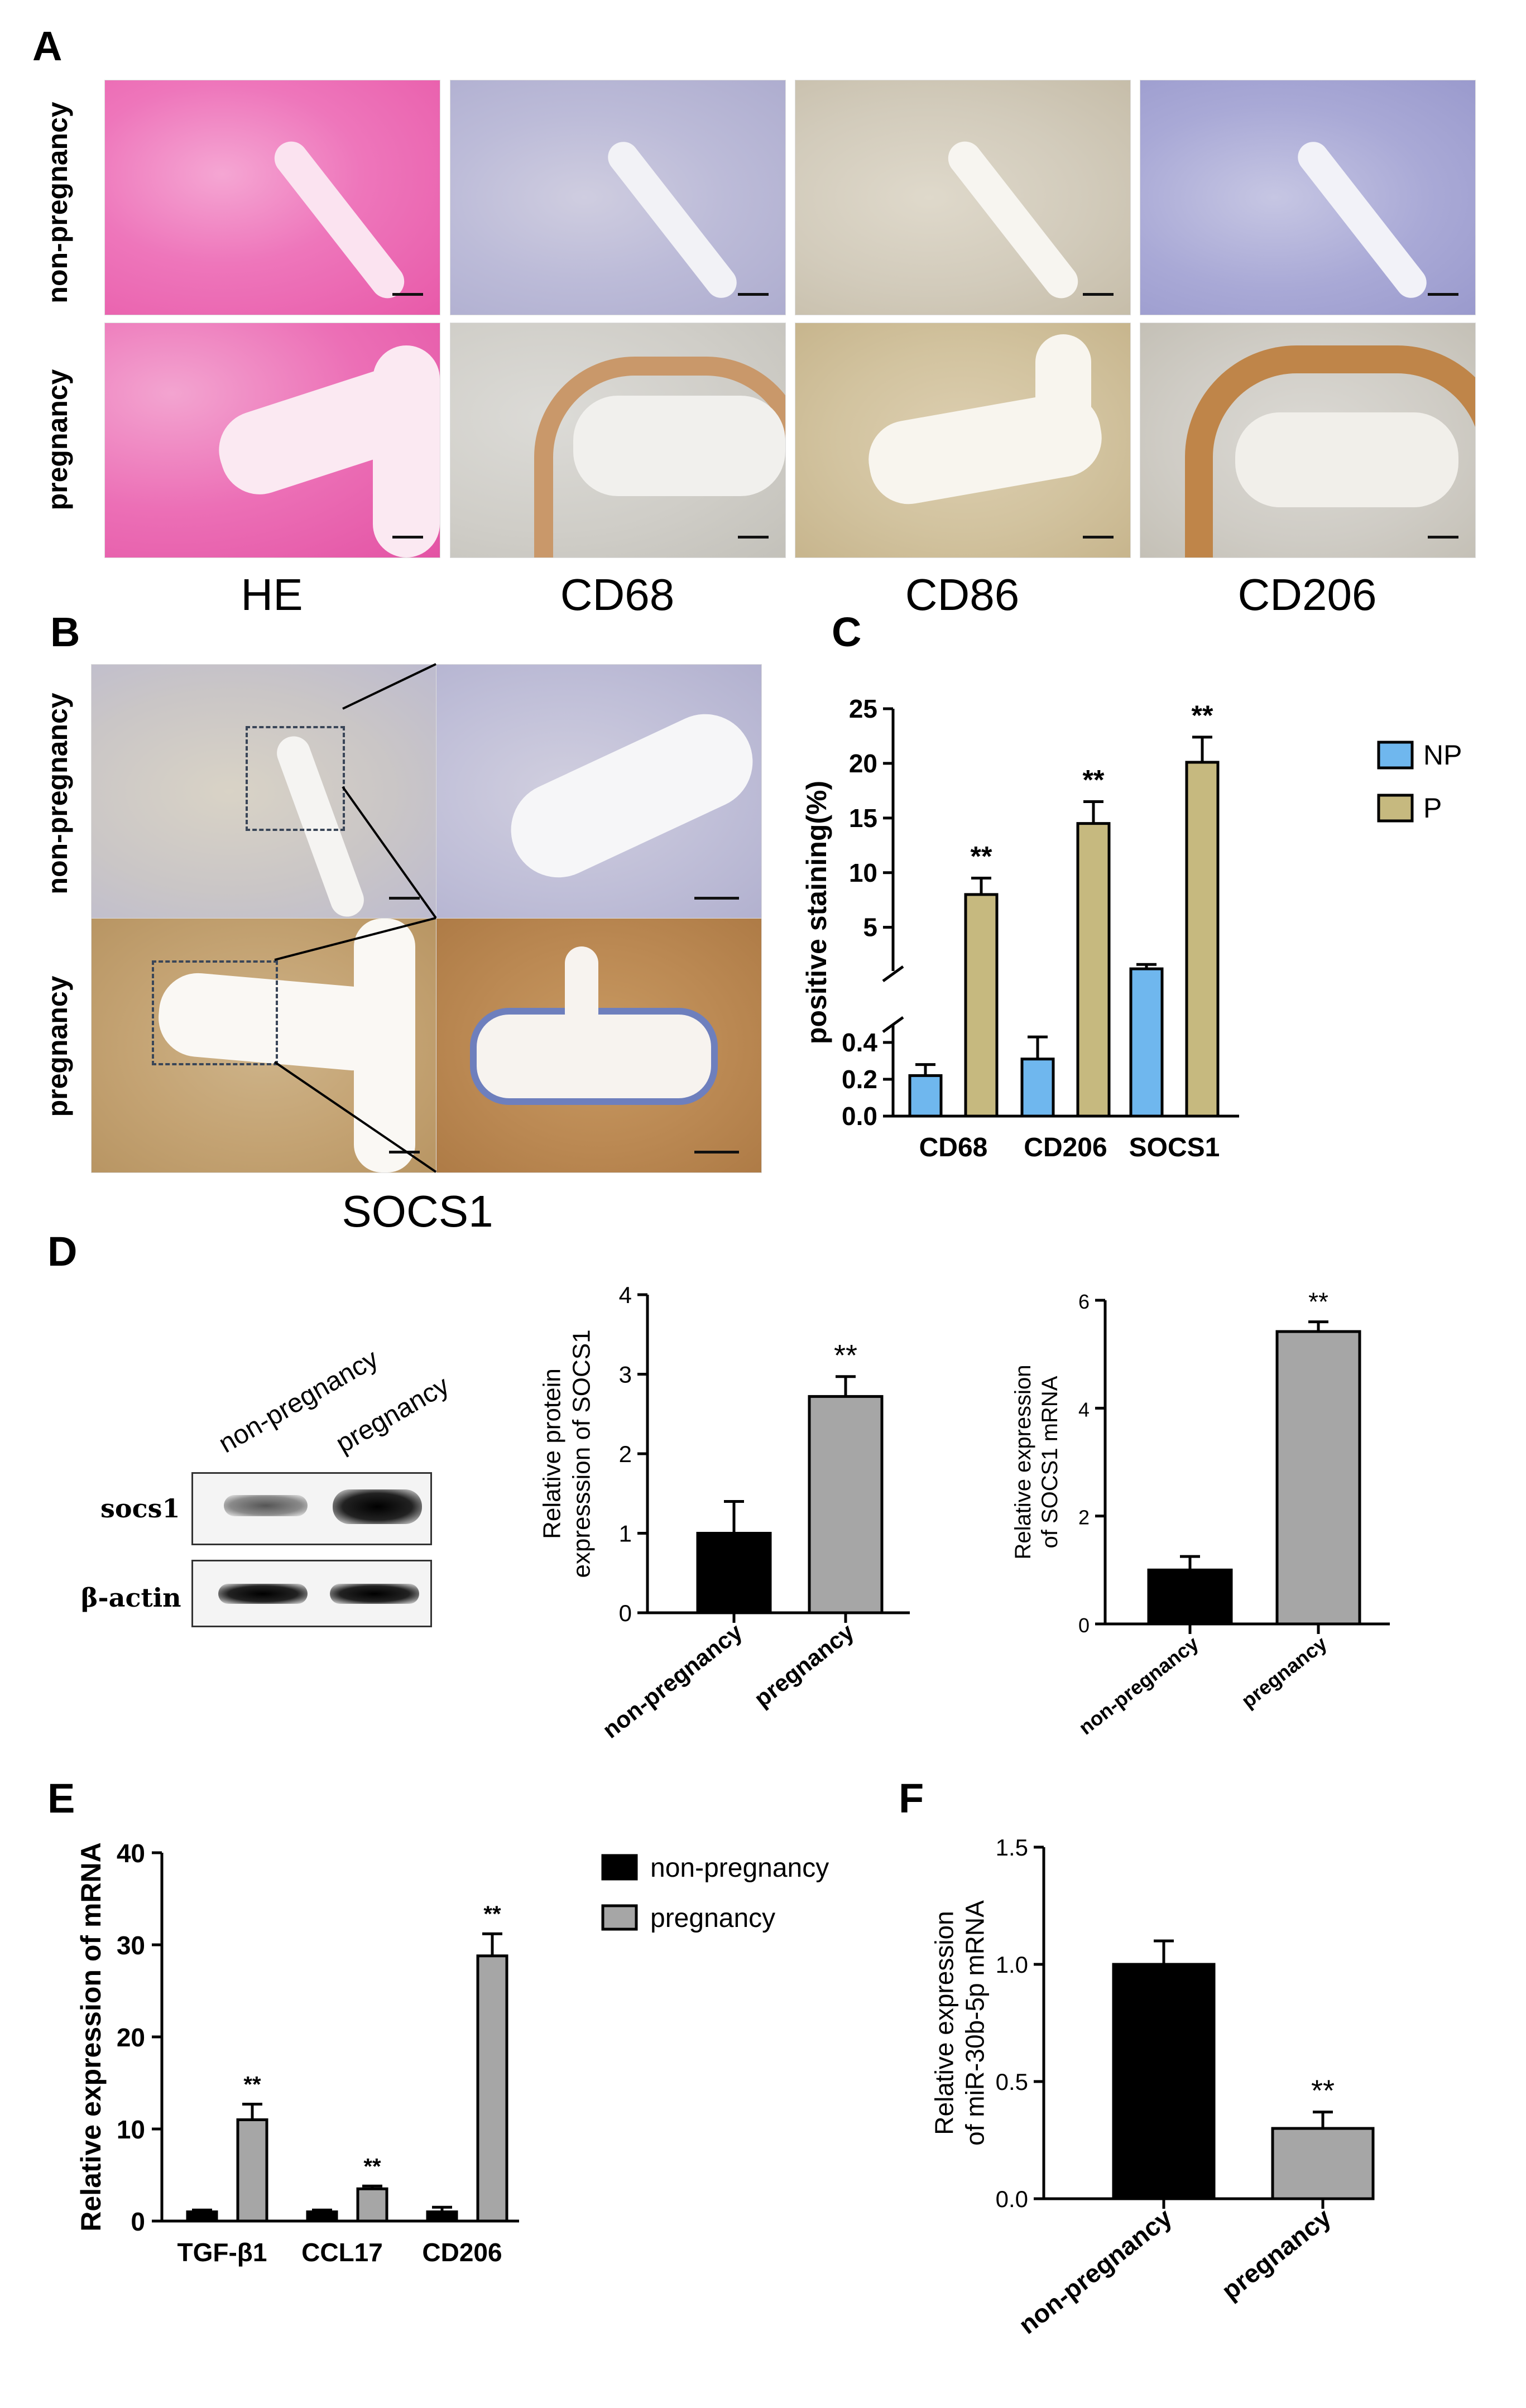 Image resolution: width=1526 pixels, height=2408 pixels. Describe the element at coordinates (567, 1453) in the screenshot. I see `y-axis-title: Relative proteinexpresssion of SOCS1` at that location.